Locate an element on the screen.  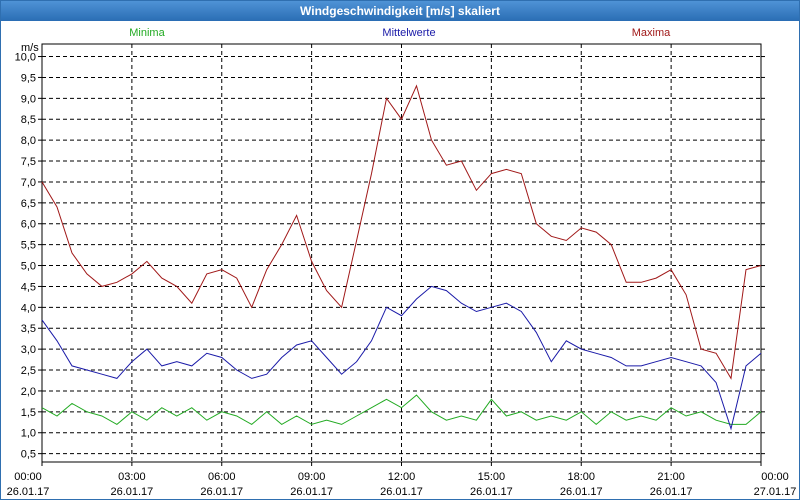
y-tick-label: 9,0 is located at coordinates (28, 99).